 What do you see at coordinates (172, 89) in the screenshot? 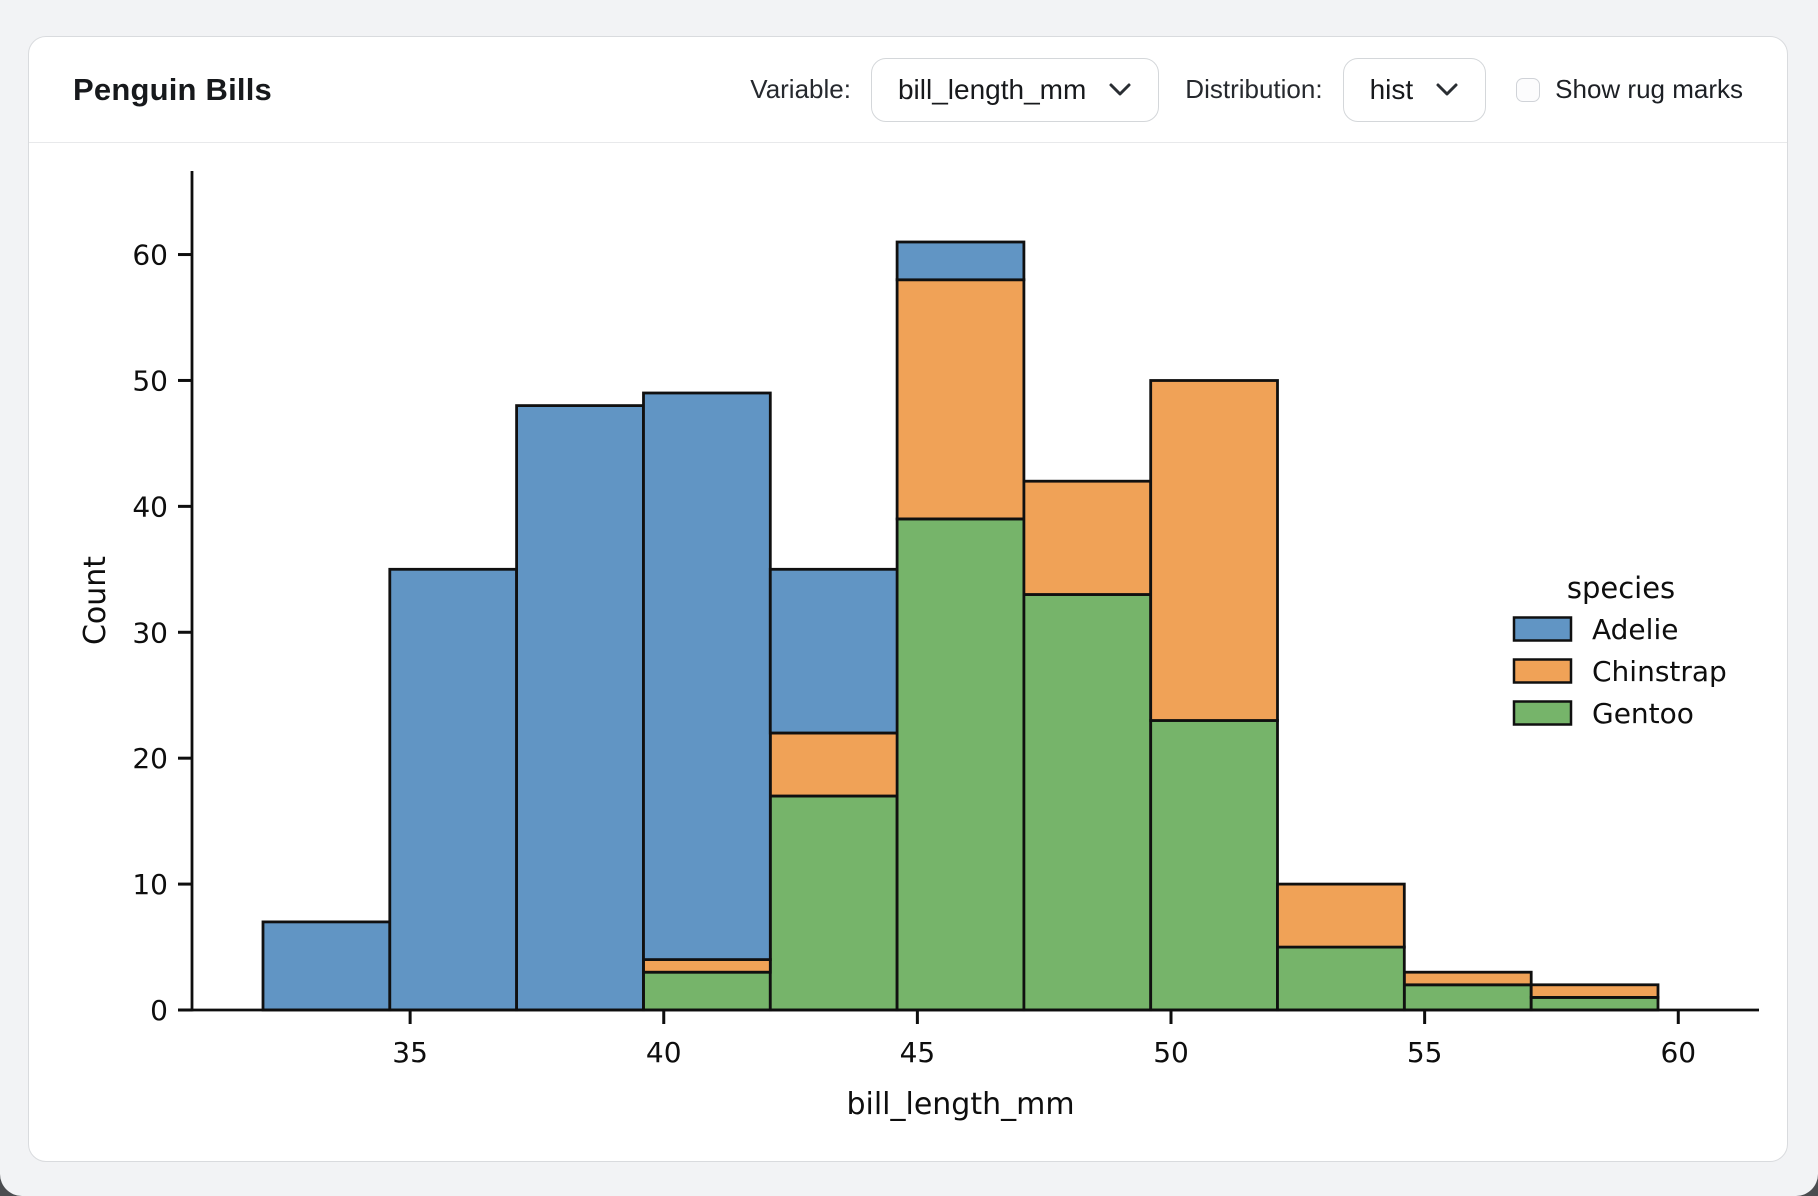
I see `page-title: Penguin Bills` at bounding box center [172, 89].